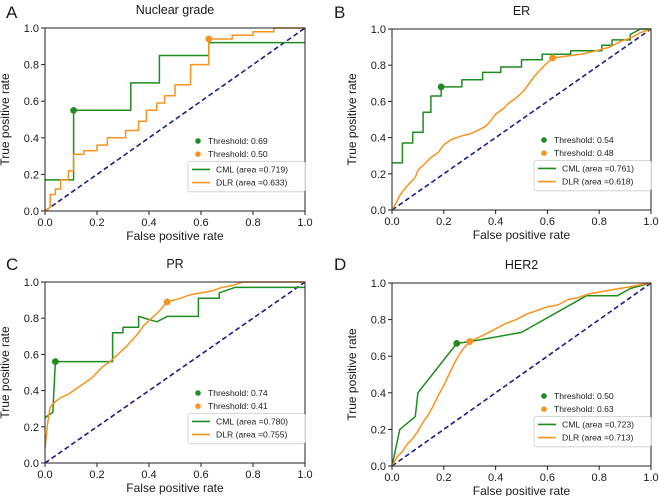 The height and width of the screenshot is (496, 659). Describe the element at coordinates (252, 435) in the screenshot. I see `legend-series-label: DLR (area =0.755)` at that location.